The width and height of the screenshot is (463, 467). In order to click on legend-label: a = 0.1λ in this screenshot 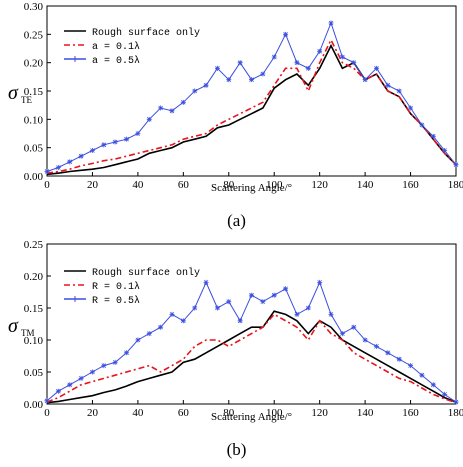, I will do `click(116, 47)`.